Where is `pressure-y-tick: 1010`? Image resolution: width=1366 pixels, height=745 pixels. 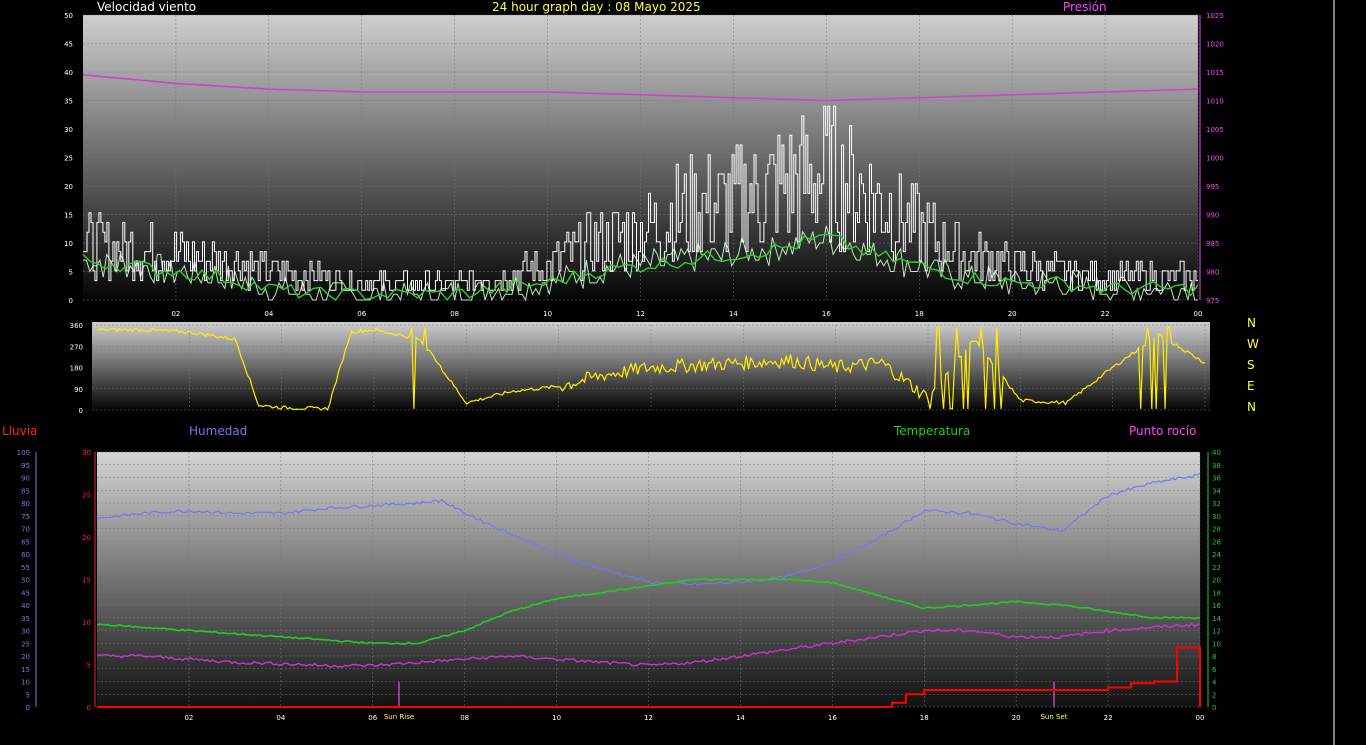 pressure-y-tick: 1010 is located at coordinates (1215, 102).